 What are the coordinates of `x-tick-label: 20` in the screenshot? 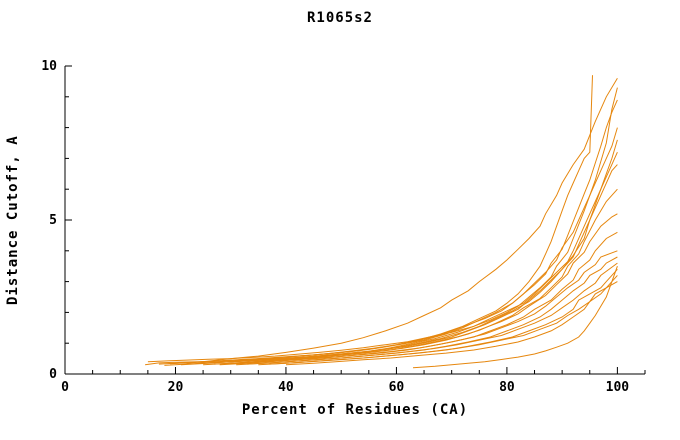 It's located at (176, 387).